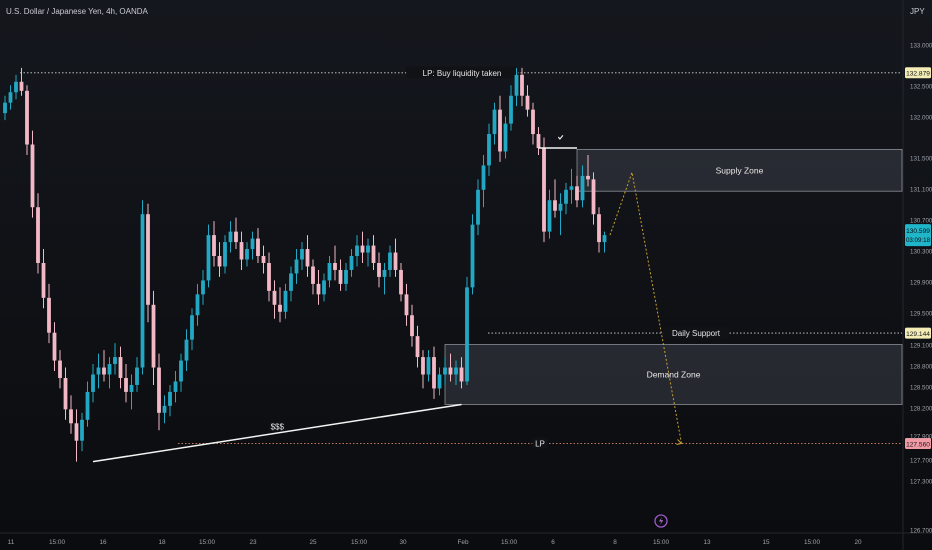  What do you see at coordinates (277, 433) in the screenshot?
I see `liquidity-trendline` at bounding box center [277, 433].